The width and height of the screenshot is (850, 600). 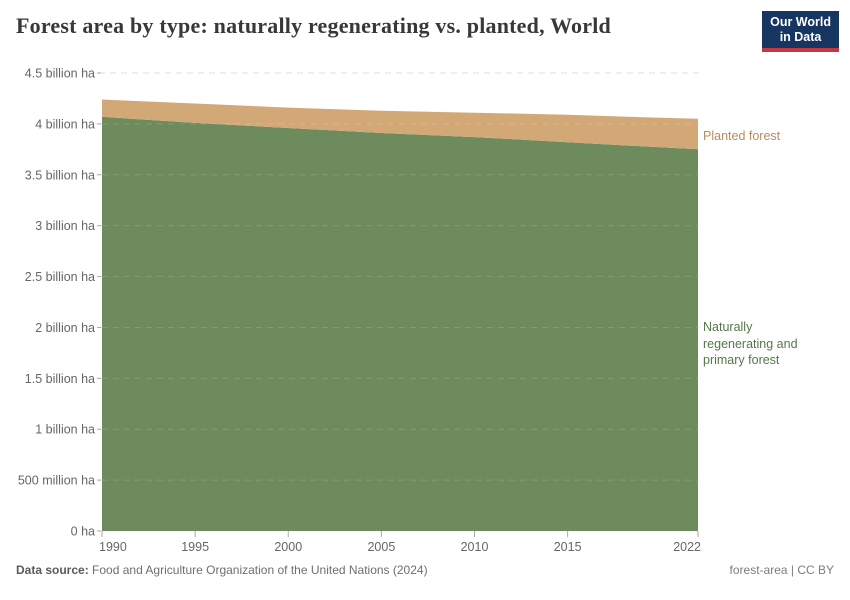 What do you see at coordinates (60, 175) in the screenshot?
I see `y-axis-label: 3.5 billion ha` at bounding box center [60, 175].